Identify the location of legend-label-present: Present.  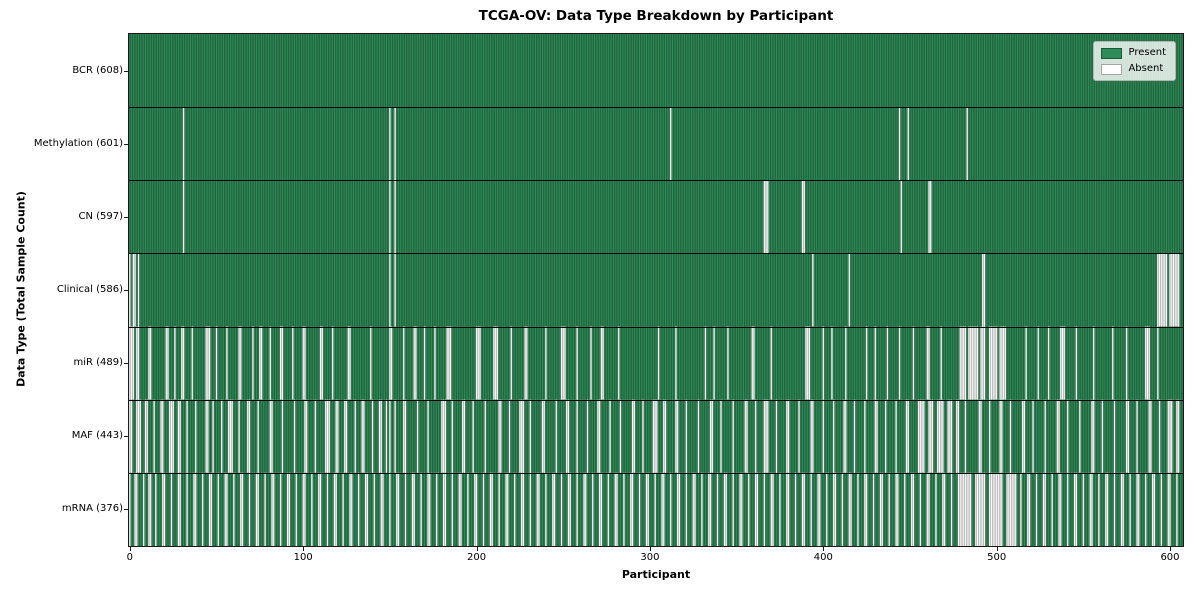
(1147, 52).